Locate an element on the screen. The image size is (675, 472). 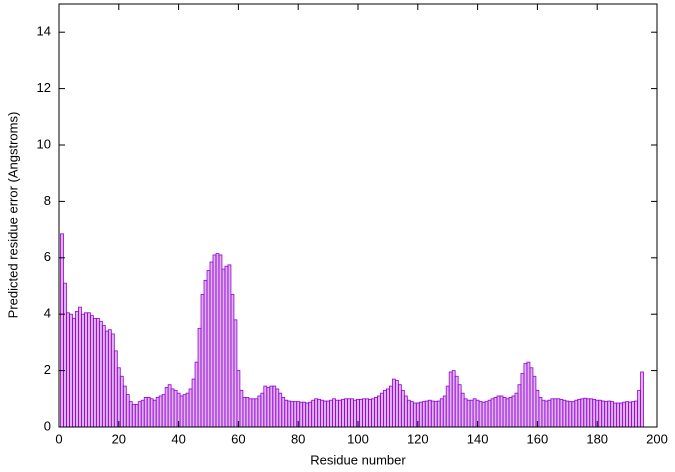
y-tick-label: 12 is located at coordinates (44, 87).